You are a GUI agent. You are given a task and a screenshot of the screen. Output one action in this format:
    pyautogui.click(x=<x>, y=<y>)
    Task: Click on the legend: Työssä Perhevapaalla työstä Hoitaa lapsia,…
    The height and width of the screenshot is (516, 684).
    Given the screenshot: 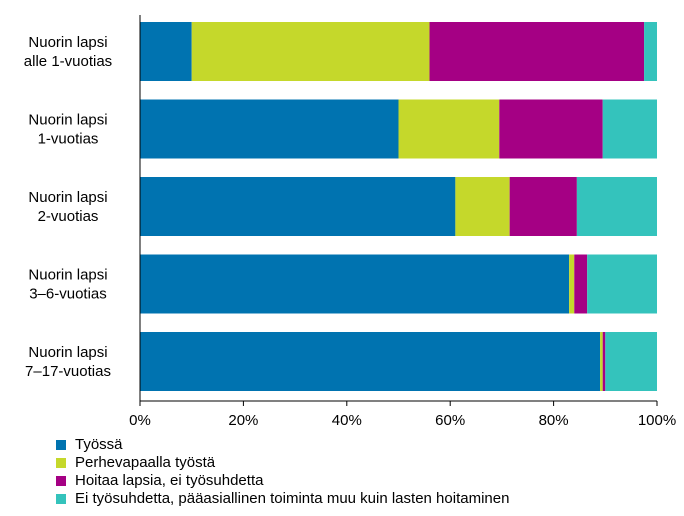 What is the action you would take?
    pyautogui.click(x=282, y=472)
    